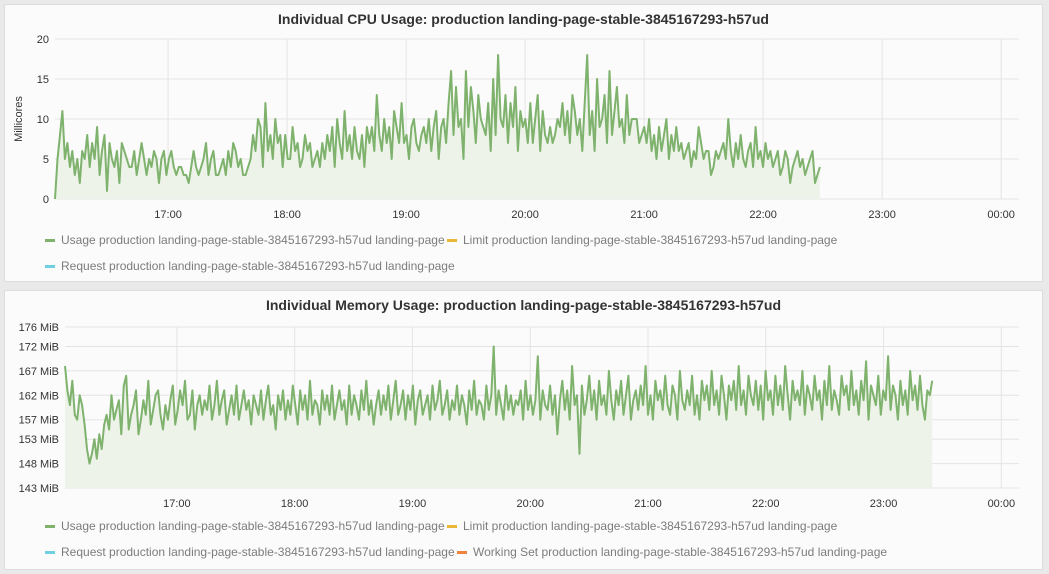 This screenshot has height=574, width=1049. Describe the element at coordinates (46, 160) in the screenshot. I see `cpu-ytick-label: 5` at that location.